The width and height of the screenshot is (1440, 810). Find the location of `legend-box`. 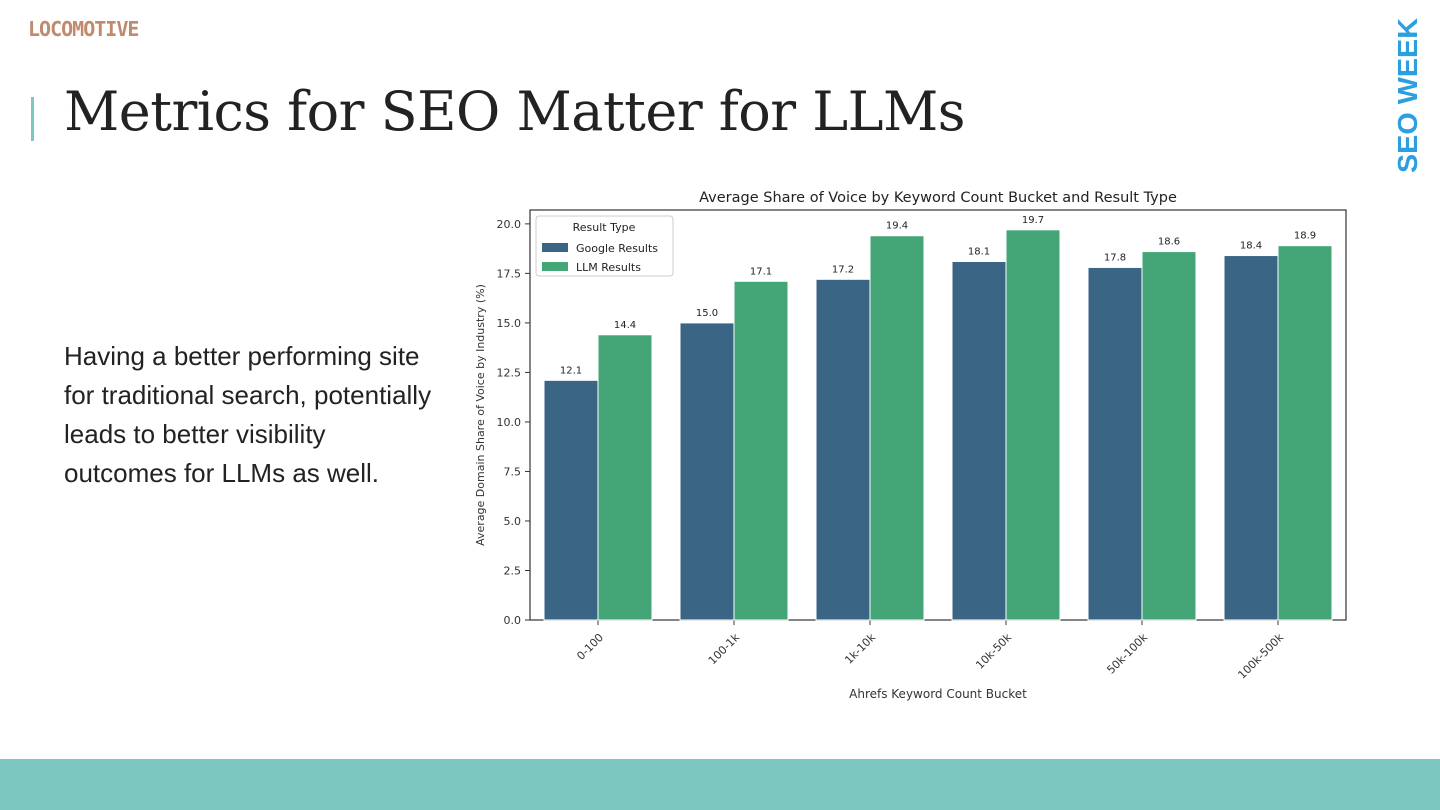

legend-box is located at coordinates (604, 246).